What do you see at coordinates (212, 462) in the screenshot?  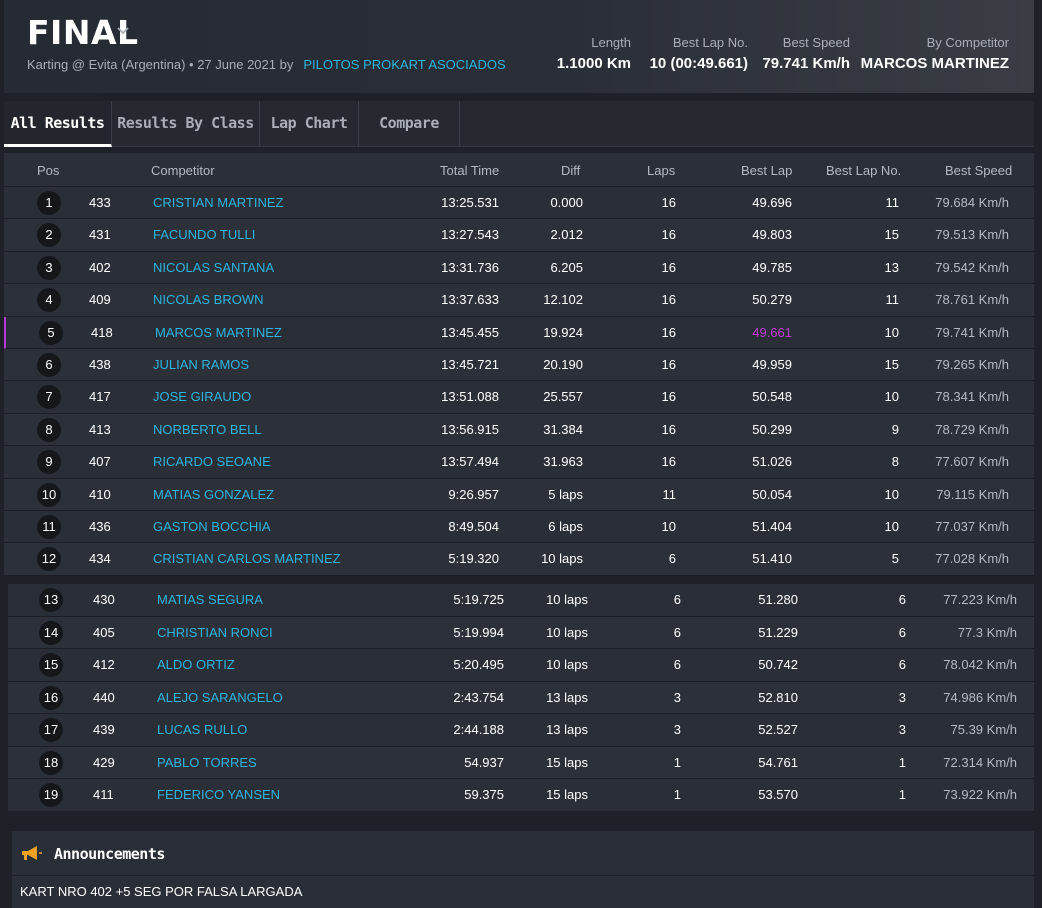 I see `competitor-name: RICARDO SEOANE` at bounding box center [212, 462].